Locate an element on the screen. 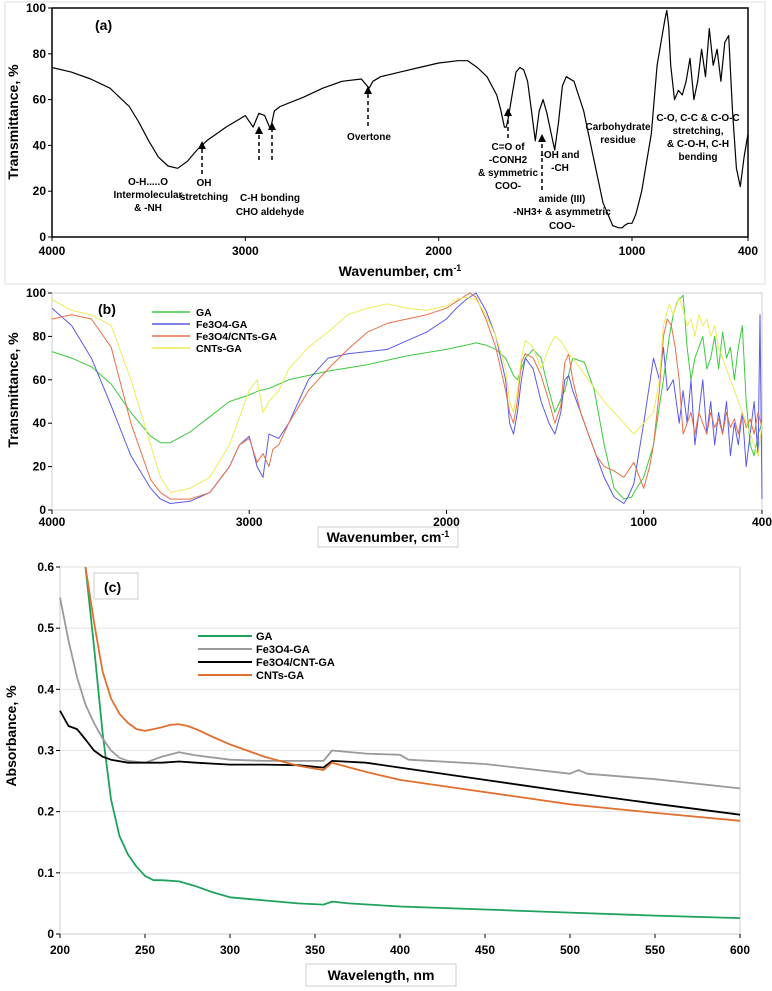 This screenshot has width=772, height=991. legend-c-ga-label: GA is located at coordinates (264, 637).